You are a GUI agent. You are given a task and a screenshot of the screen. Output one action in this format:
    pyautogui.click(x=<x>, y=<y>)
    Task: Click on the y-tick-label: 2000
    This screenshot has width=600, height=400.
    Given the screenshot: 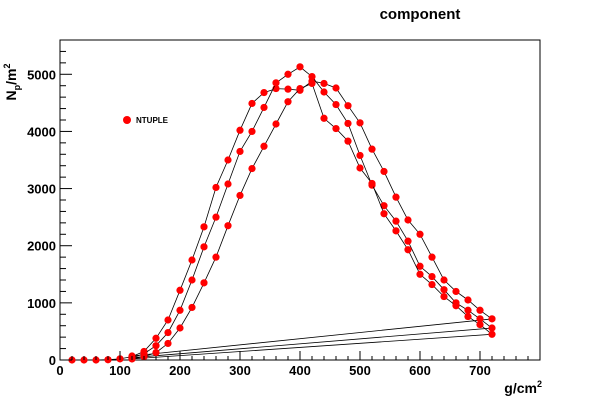 What is the action you would take?
    pyautogui.click(x=41, y=246)
    